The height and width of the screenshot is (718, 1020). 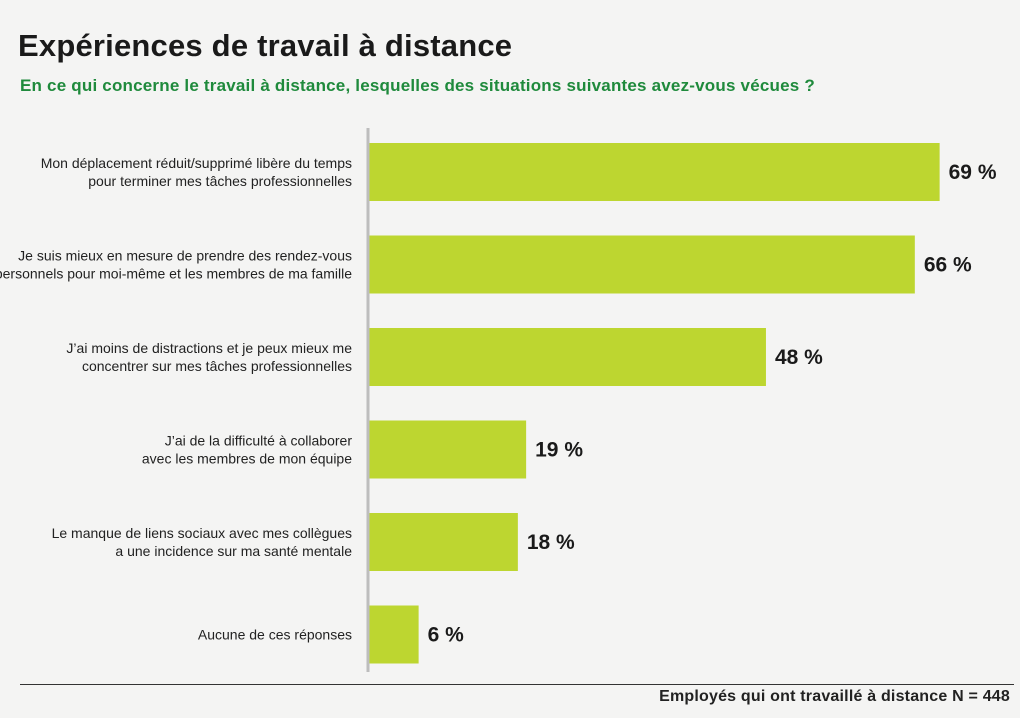 I want to click on category-label-line: Aucune de ces réponses, so click(x=275, y=635).